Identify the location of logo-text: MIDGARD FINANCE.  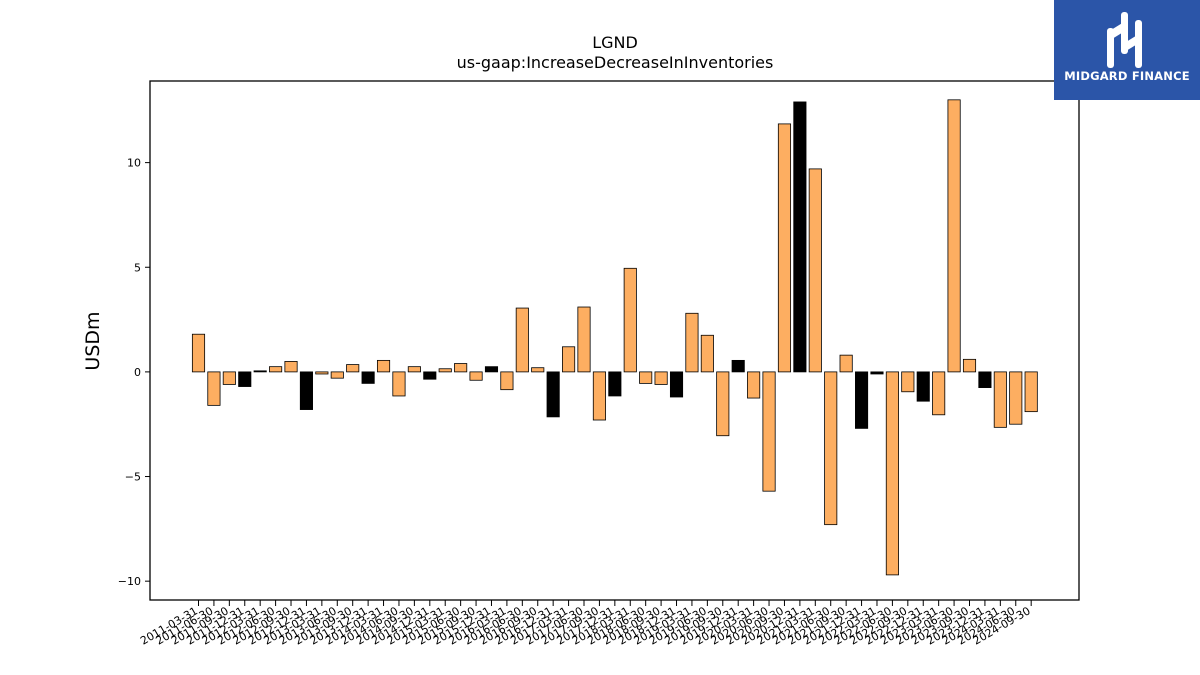
(1127, 76).